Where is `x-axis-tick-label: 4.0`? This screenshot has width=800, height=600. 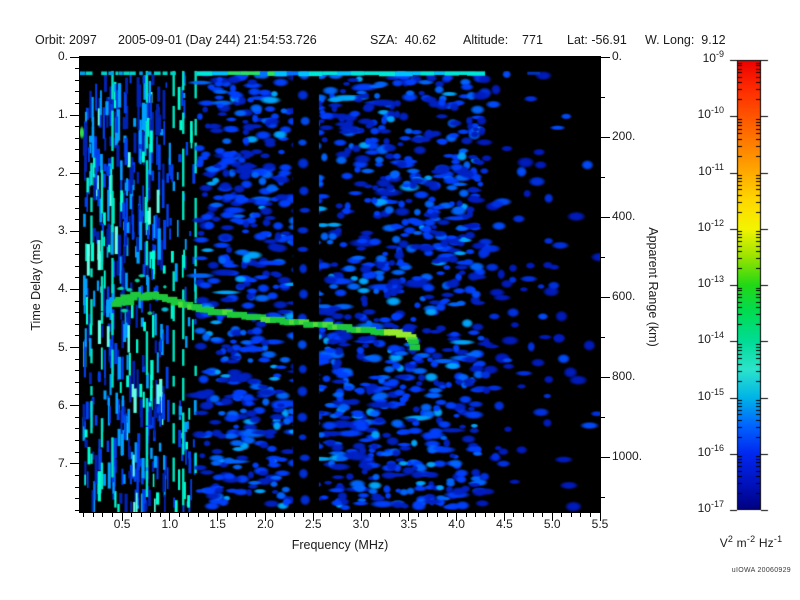
x-axis-tick-label: 4.0 is located at coordinates (456, 524).